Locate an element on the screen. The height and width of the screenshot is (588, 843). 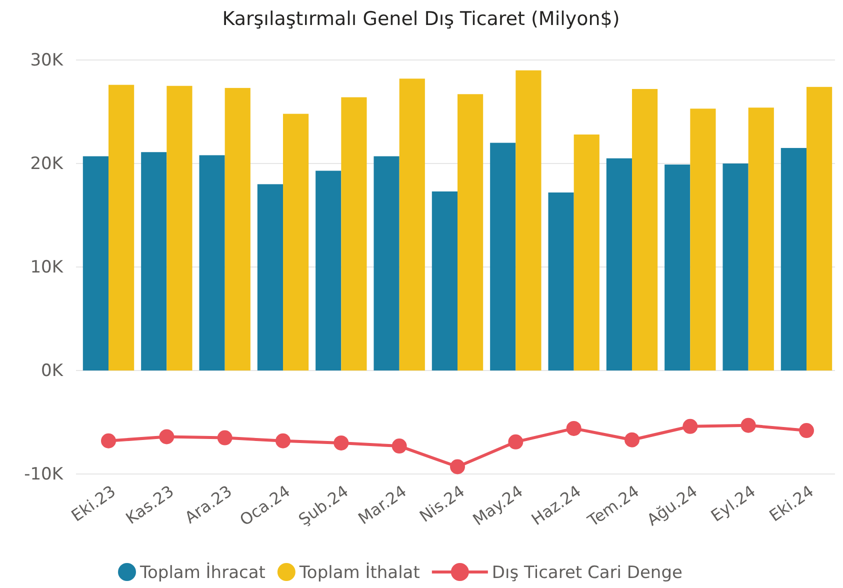
y-tick-label: -10K is located at coordinates (44, 474).